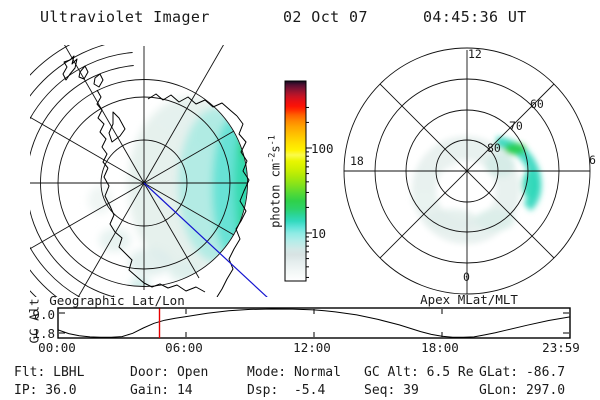 The height and width of the screenshot is (400, 600). Describe the element at coordinates (57, 347) in the screenshot. I see `strip-xtick-0000: 00:00` at that location.